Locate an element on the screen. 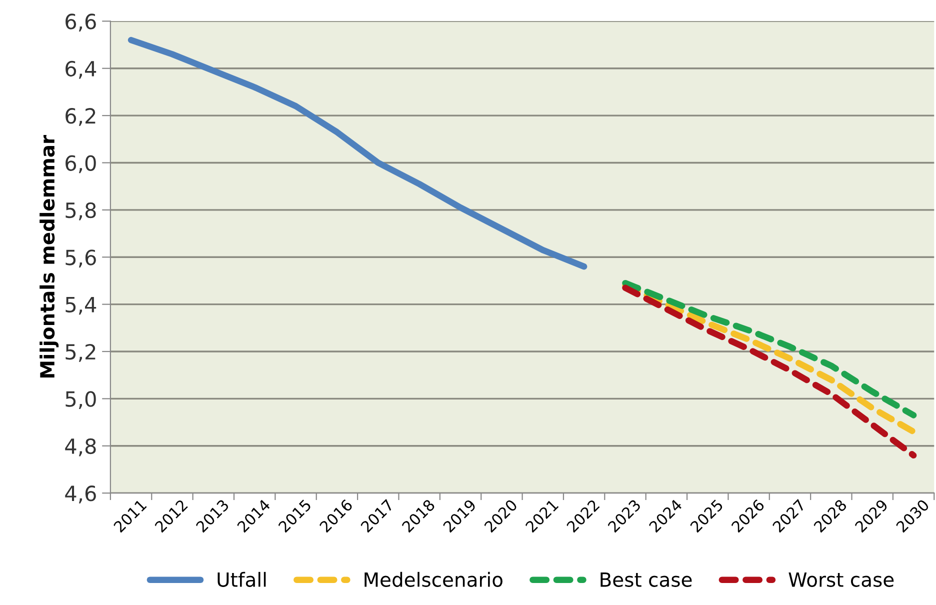  y-tick-label: 6,4 is located at coordinates (81, 69).